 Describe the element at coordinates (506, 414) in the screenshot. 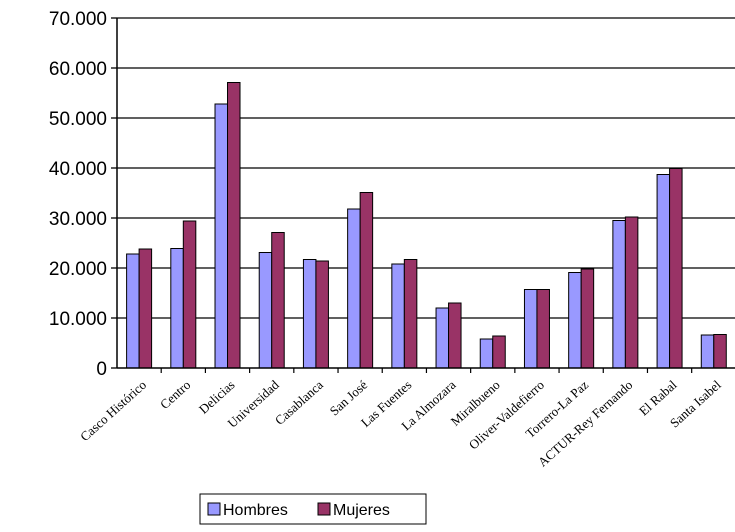

I see `x-tick-label: Oliver-Valdefierro` at that location.